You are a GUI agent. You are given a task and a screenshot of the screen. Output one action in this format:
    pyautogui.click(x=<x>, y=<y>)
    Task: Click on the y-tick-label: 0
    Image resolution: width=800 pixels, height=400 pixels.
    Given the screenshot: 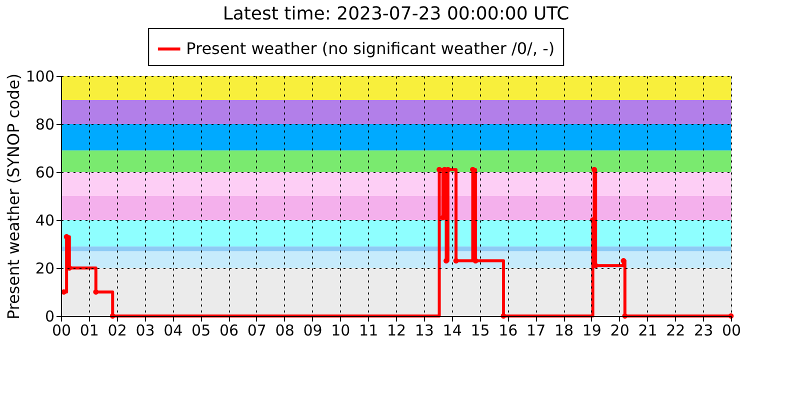 What is the action you would take?
    pyautogui.click(x=49, y=317)
    